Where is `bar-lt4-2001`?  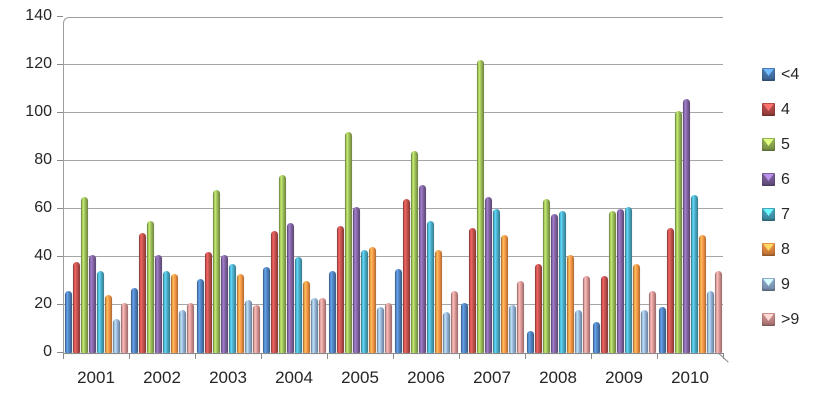 bar-lt4-2001 is located at coordinates (68, 321).